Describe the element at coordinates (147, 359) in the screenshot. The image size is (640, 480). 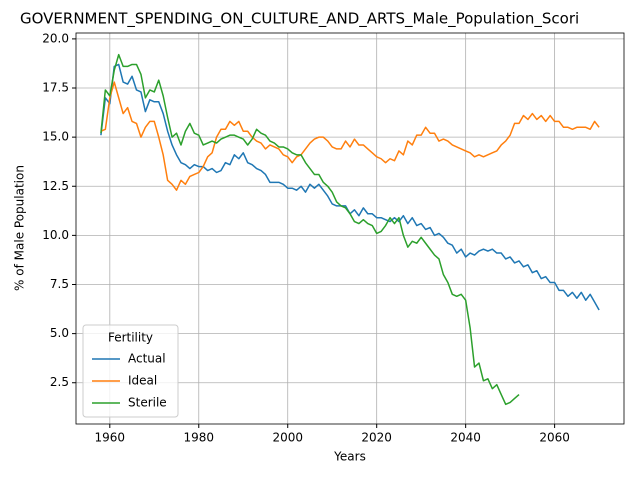
I see `legend-label: Actual` at that location.